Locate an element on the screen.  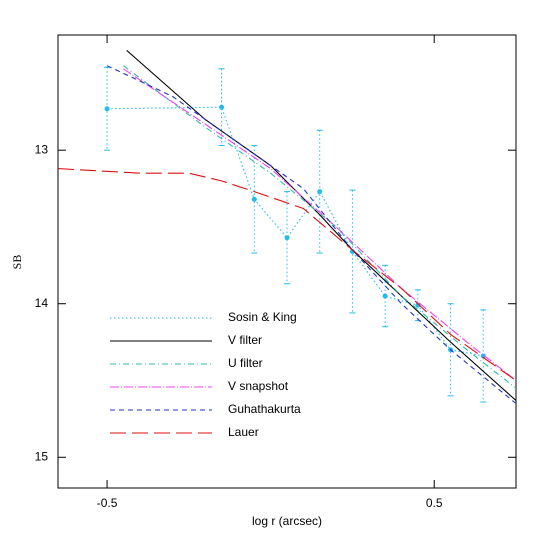
legend-label: Guhathakurta is located at coordinates (264, 409).